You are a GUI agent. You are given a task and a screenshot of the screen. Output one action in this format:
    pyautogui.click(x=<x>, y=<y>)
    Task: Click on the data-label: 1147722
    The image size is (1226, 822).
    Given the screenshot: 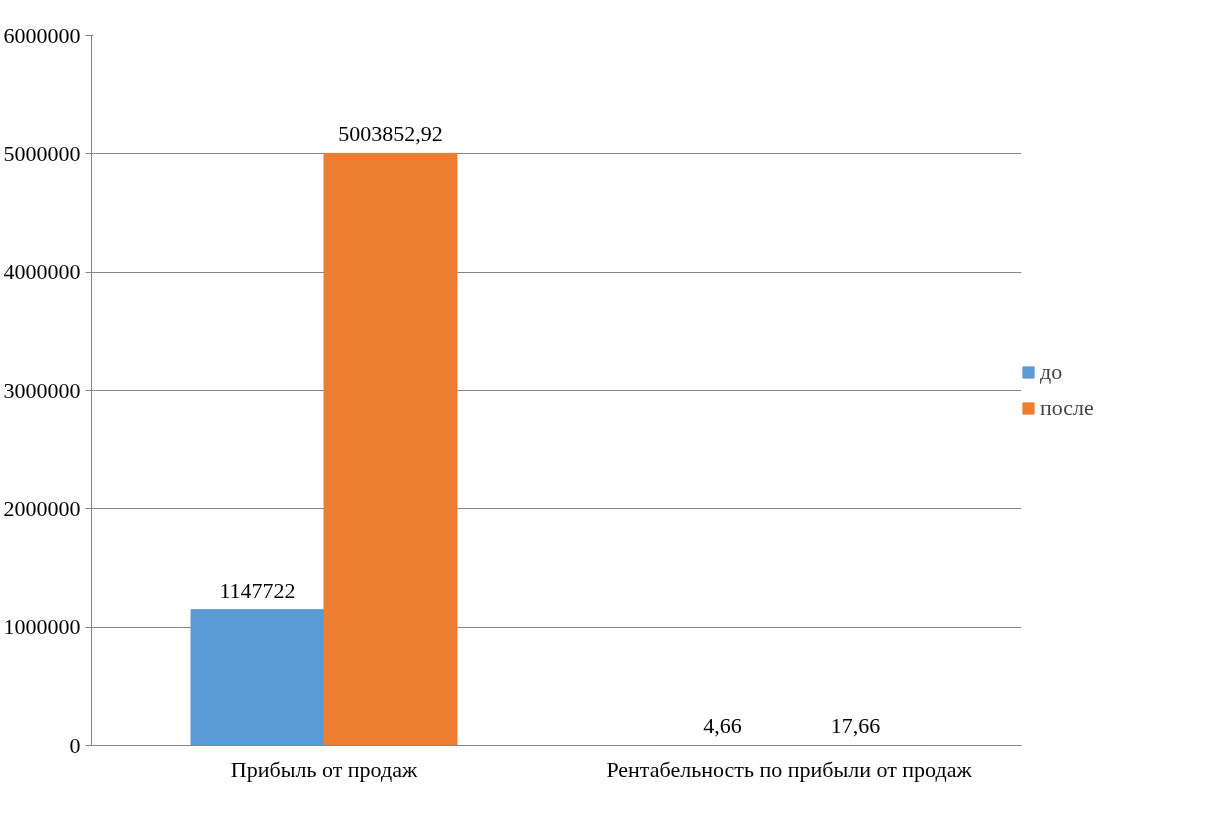 What is the action you would take?
    pyautogui.click(x=257, y=590)
    